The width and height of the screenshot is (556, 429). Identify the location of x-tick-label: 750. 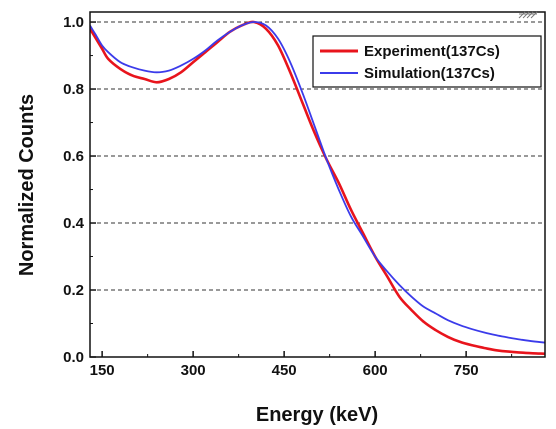
(466, 370).